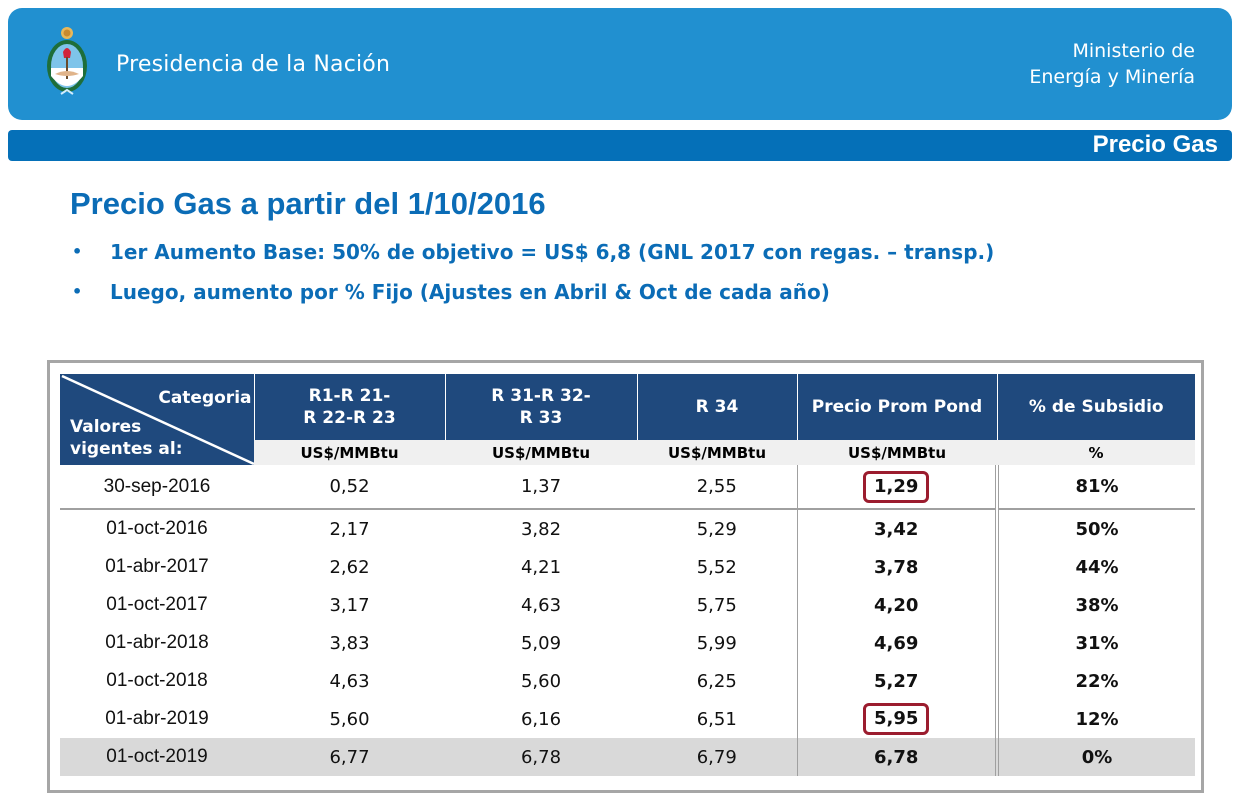 The image size is (1242, 812). What do you see at coordinates (349, 418) in the screenshot?
I see `column-header-line: R 22-R 23` at bounding box center [349, 418].